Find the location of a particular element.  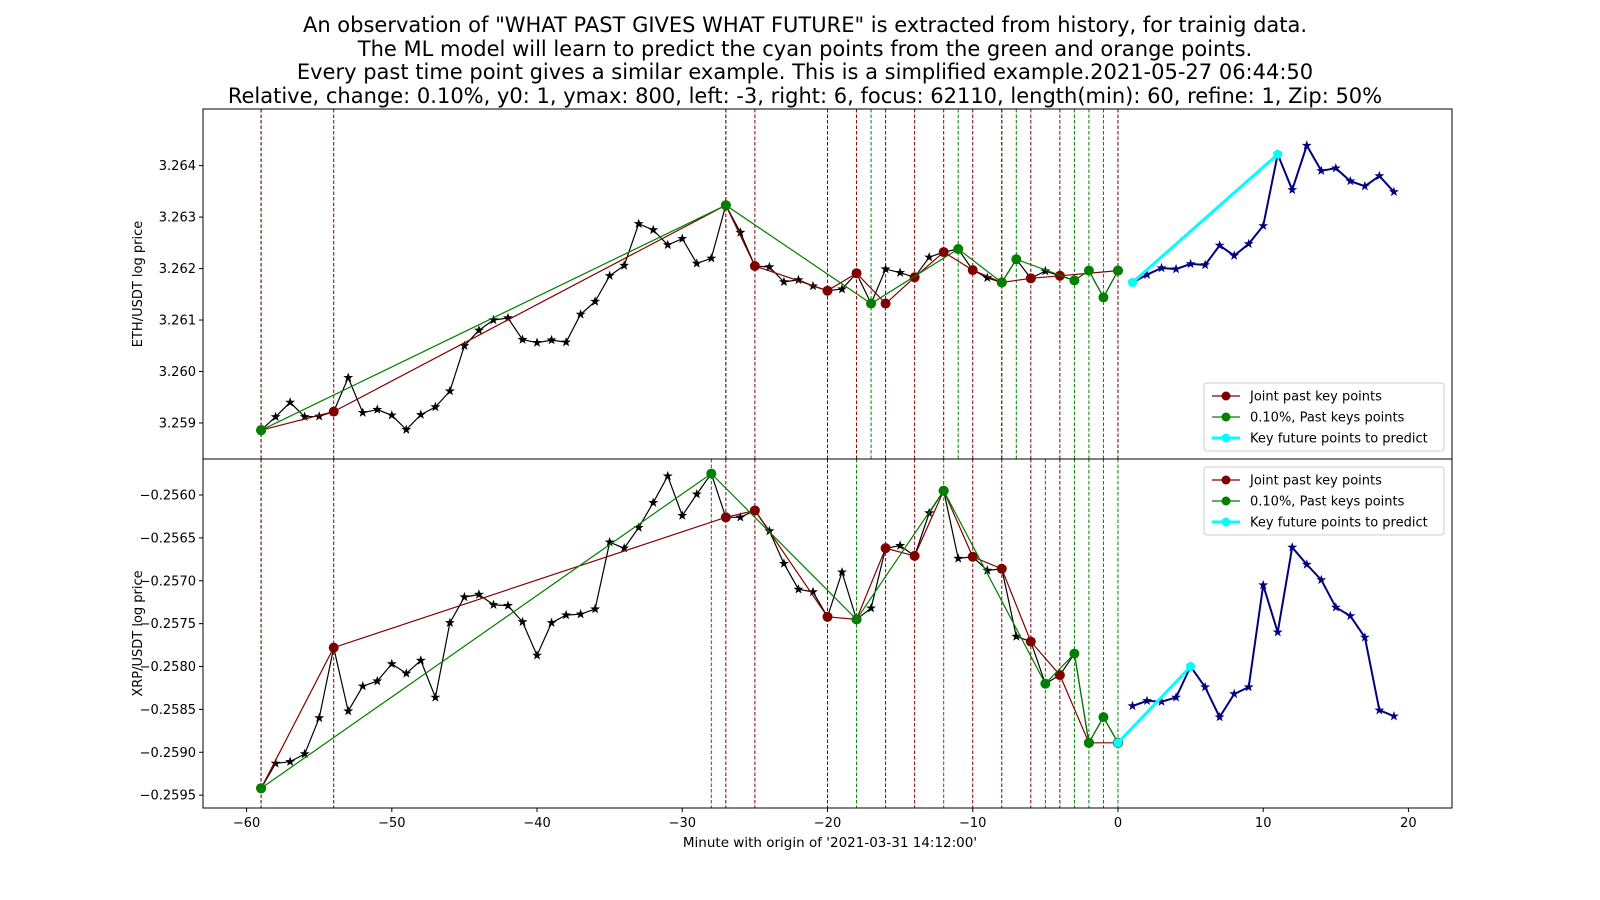

x-tick-label: 0 is located at coordinates (1118, 823).